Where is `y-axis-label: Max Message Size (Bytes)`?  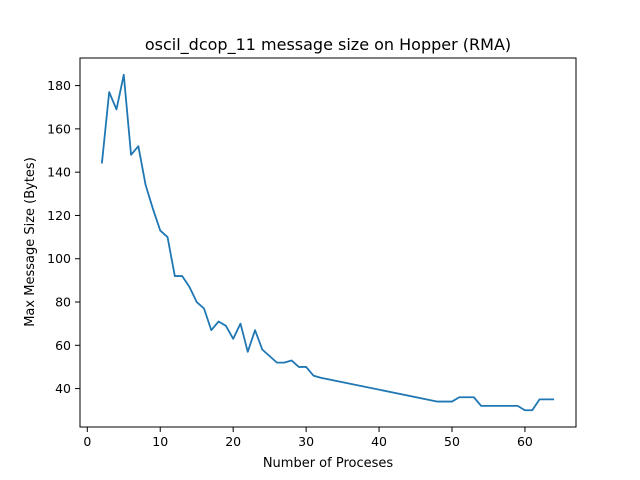
y-axis-label: Max Message Size (Bytes) is located at coordinates (30, 242).